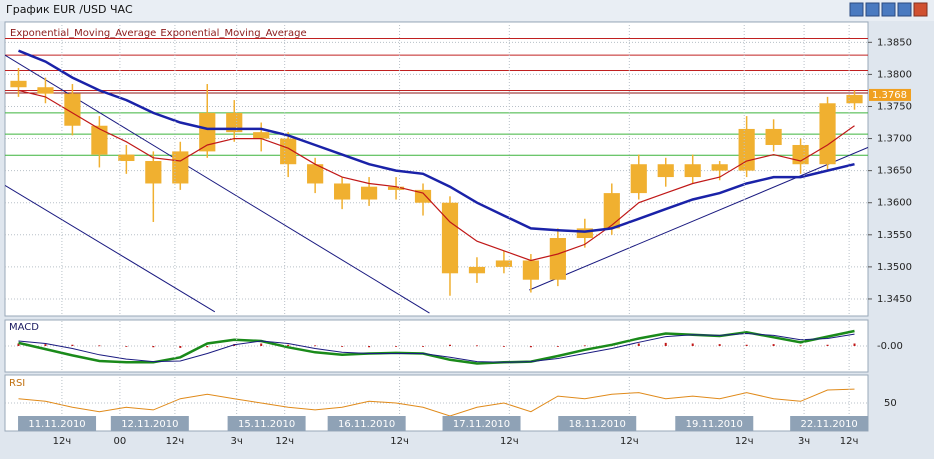  Describe the element at coordinates (698, 218) in the screenshot. I see `trend-line` at that location.